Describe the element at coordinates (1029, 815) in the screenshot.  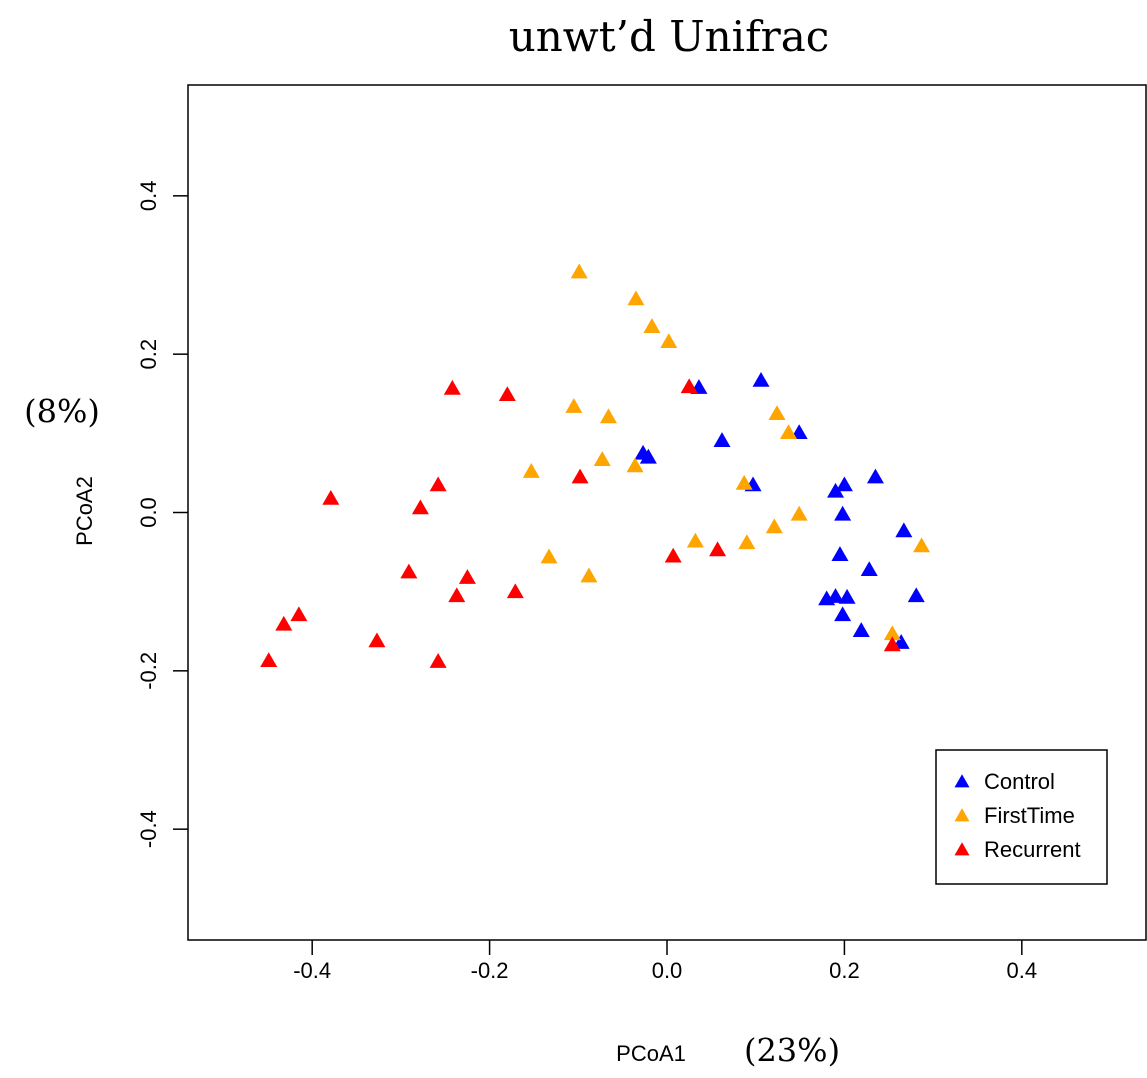
I see `legend-label: FirstTime` at that location.